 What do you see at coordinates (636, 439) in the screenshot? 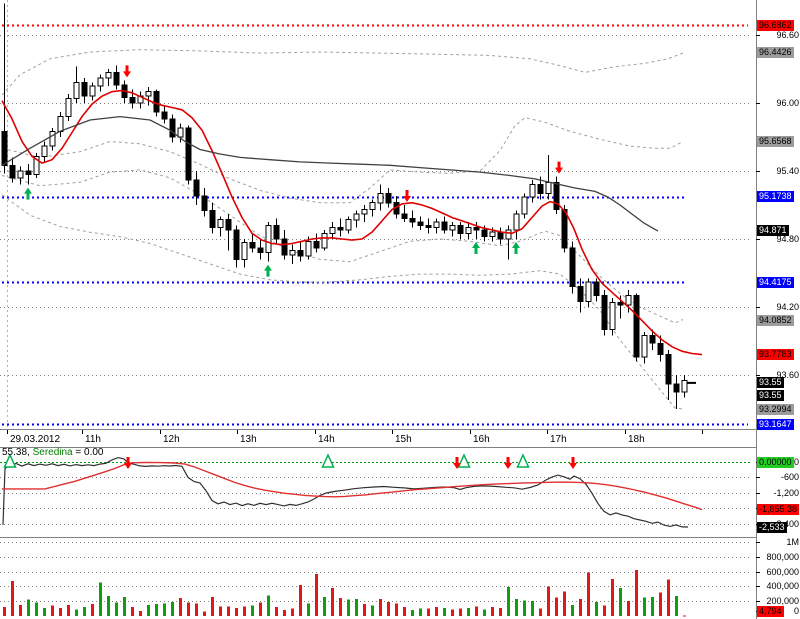
I see `time-label: 18h` at bounding box center [636, 439].